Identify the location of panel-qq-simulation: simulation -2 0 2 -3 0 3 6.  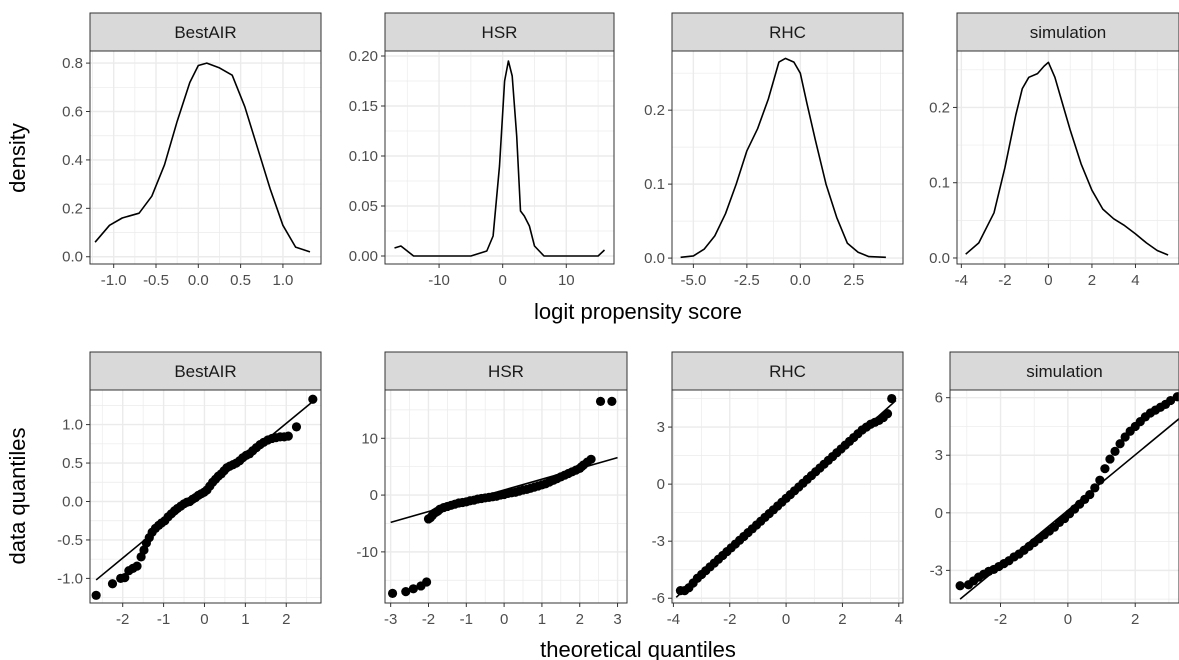
(1054, 489).